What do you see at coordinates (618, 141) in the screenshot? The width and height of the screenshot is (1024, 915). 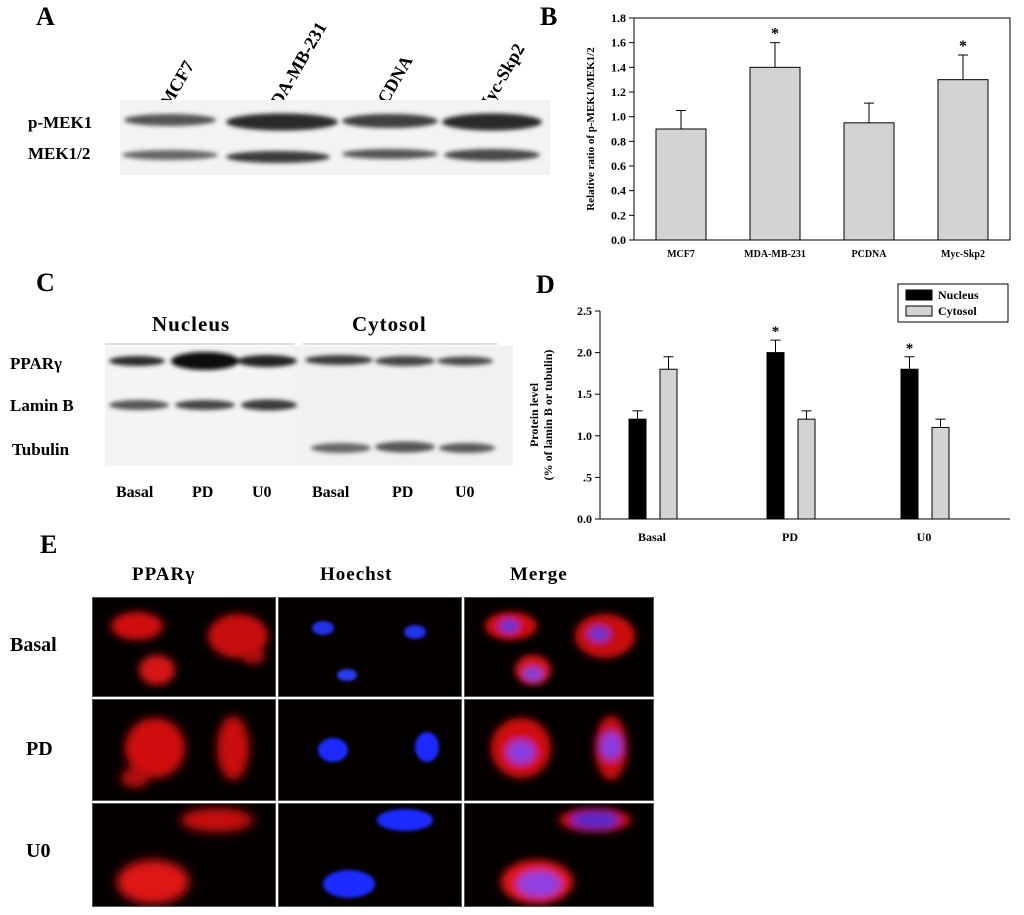 I see `chart-b-ytick-label: 0.8` at bounding box center [618, 141].